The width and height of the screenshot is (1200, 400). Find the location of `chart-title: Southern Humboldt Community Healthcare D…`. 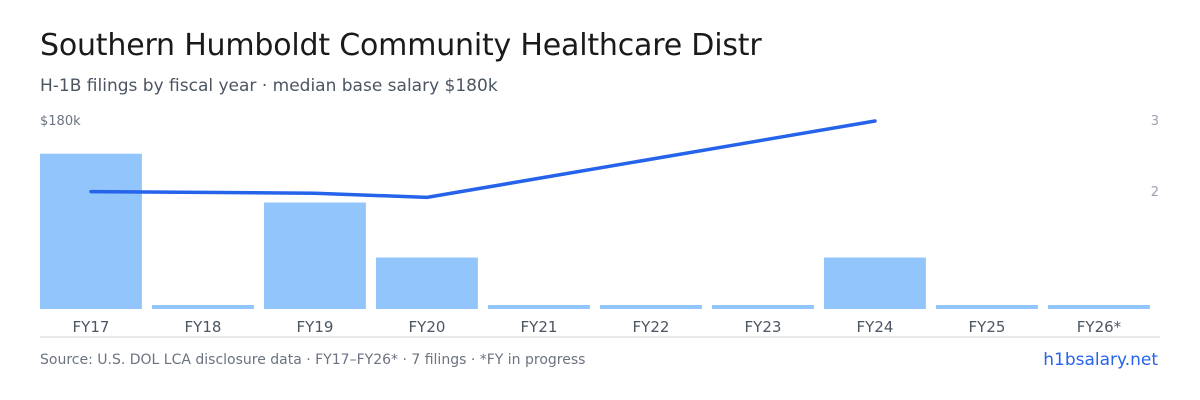

chart-title: Southern Humboldt Community Healthcare D… is located at coordinates (401, 45).